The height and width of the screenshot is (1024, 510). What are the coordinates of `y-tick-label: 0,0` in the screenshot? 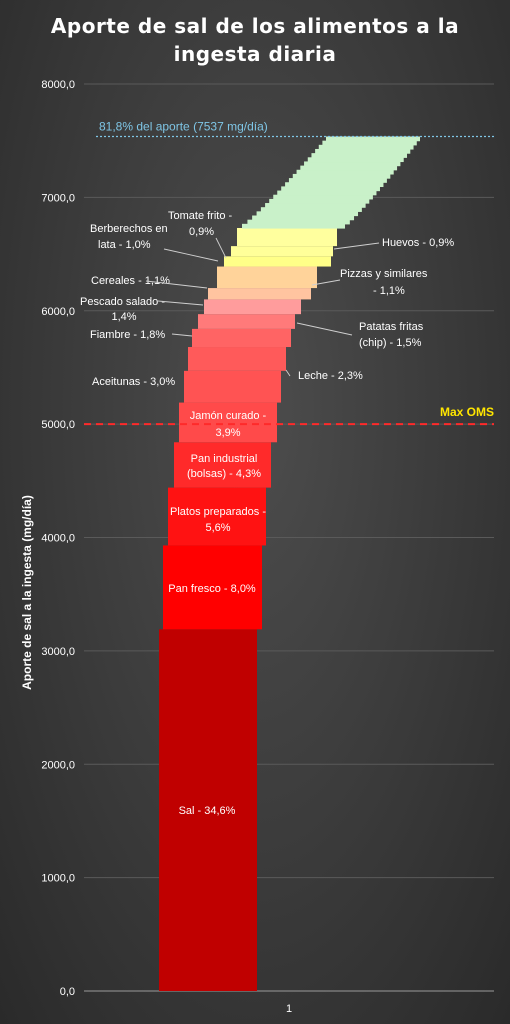 It's located at (67, 992).